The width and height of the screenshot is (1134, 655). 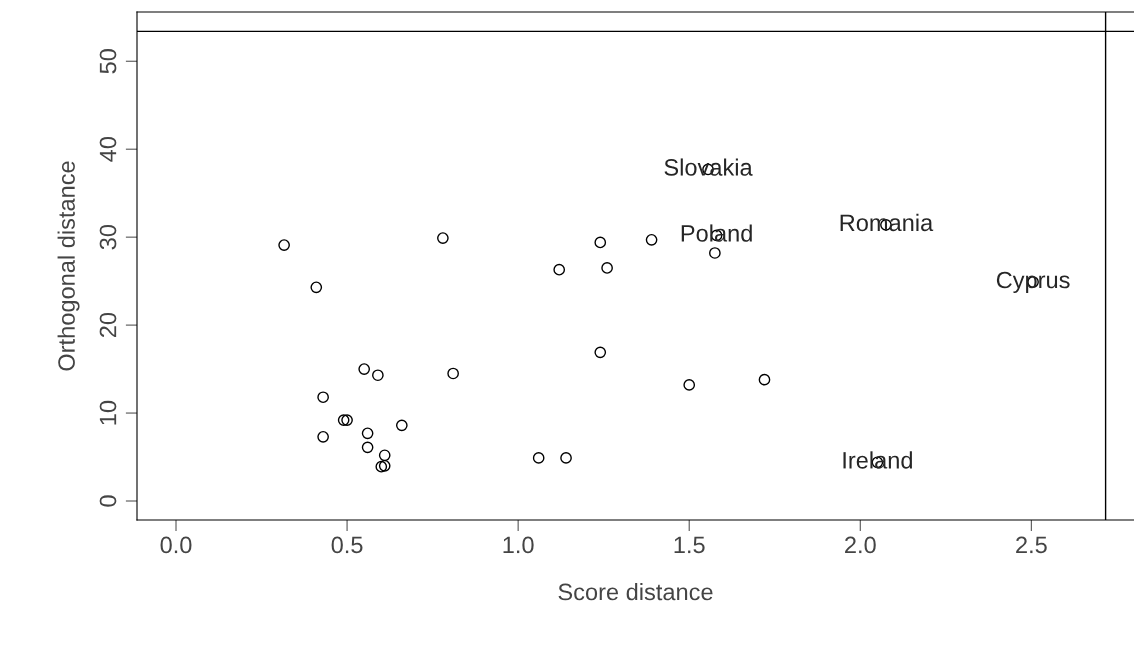 I want to click on x-tick-label: 1.5, so click(x=689, y=545).